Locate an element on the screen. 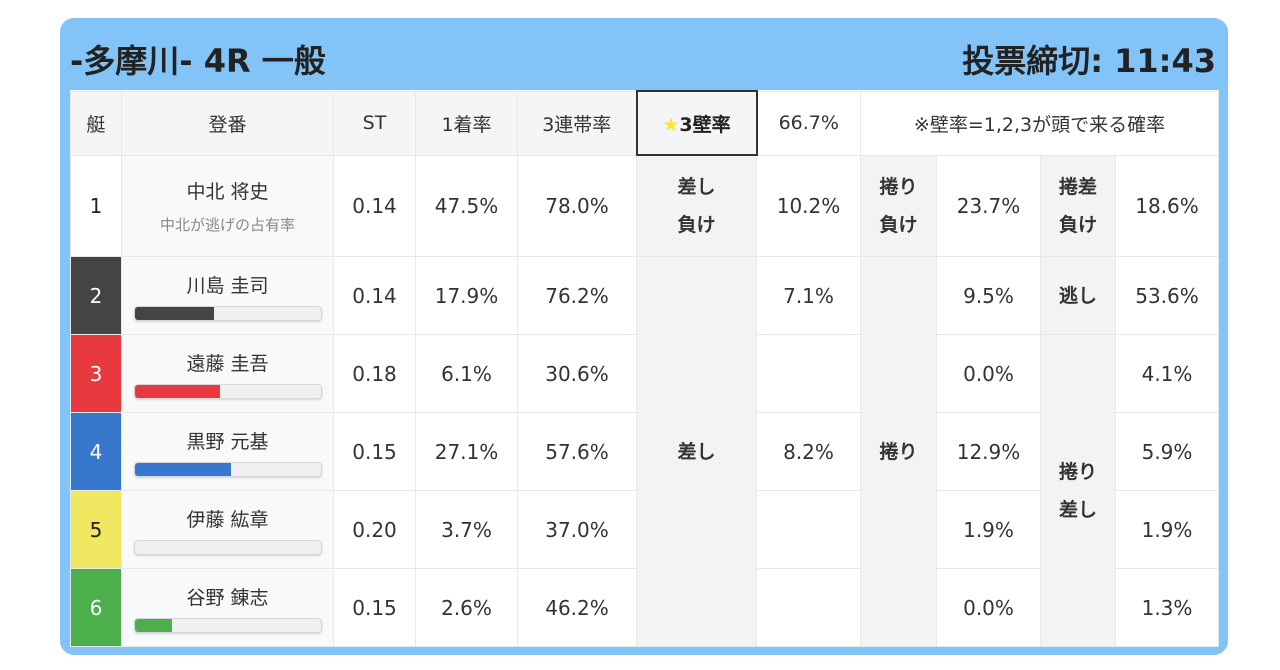 Image resolution: width=1280 pixels, height=670 pixels. label-makusashi-make-text: 捲差負け is located at coordinates (1077, 205).